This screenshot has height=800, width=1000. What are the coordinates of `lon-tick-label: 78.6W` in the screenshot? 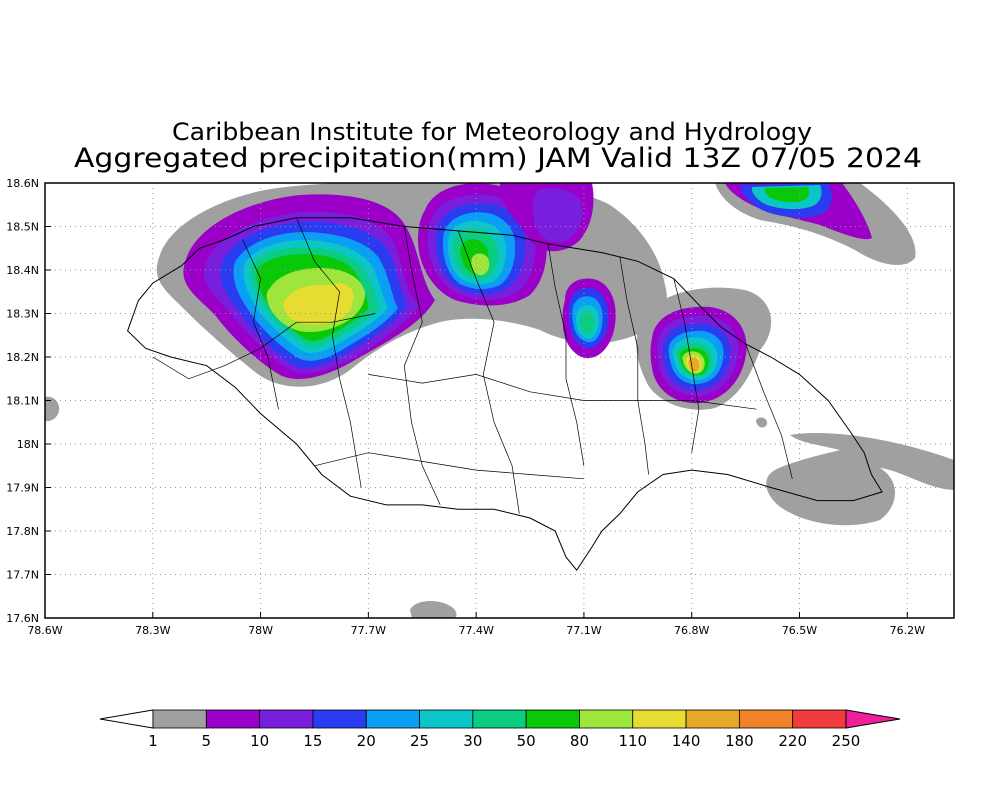 It's located at (44, 630).